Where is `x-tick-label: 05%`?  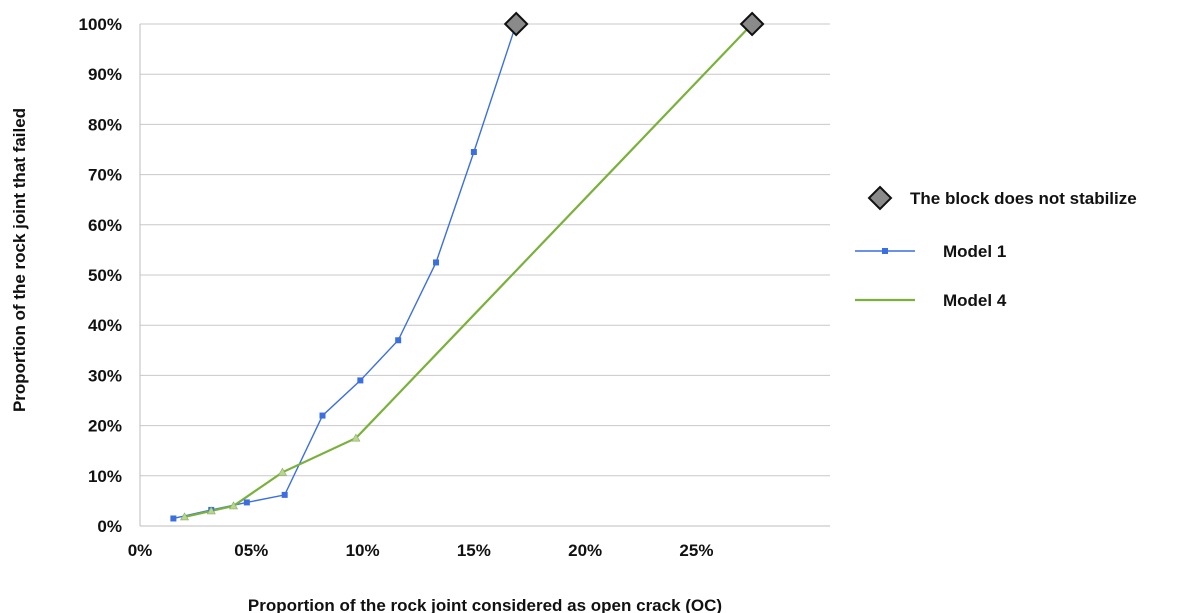
x-tick-label: 05% is located at coordinates (251, 550).